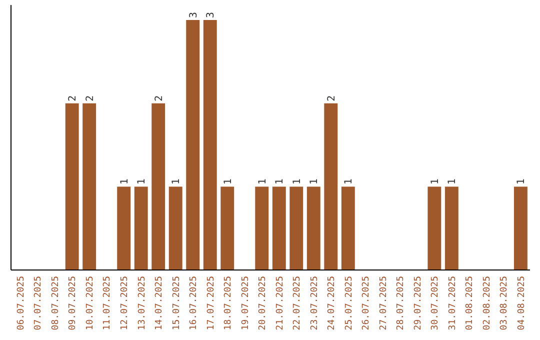 This screenshot has width=540, height=340. I want to click on x-tick-label: 28.07.2025, so click(401, 303).